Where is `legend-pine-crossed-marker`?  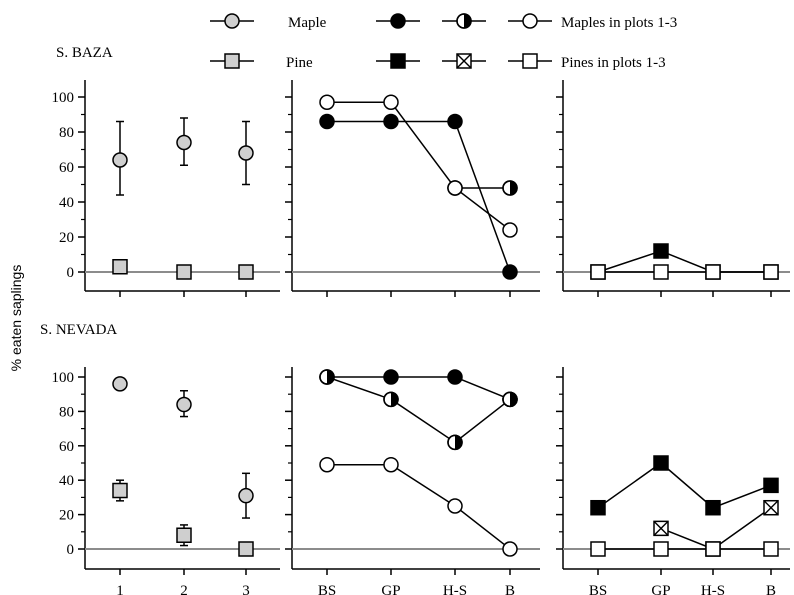
legend-pine-crossed-marker is located at coordinates (464, 61).